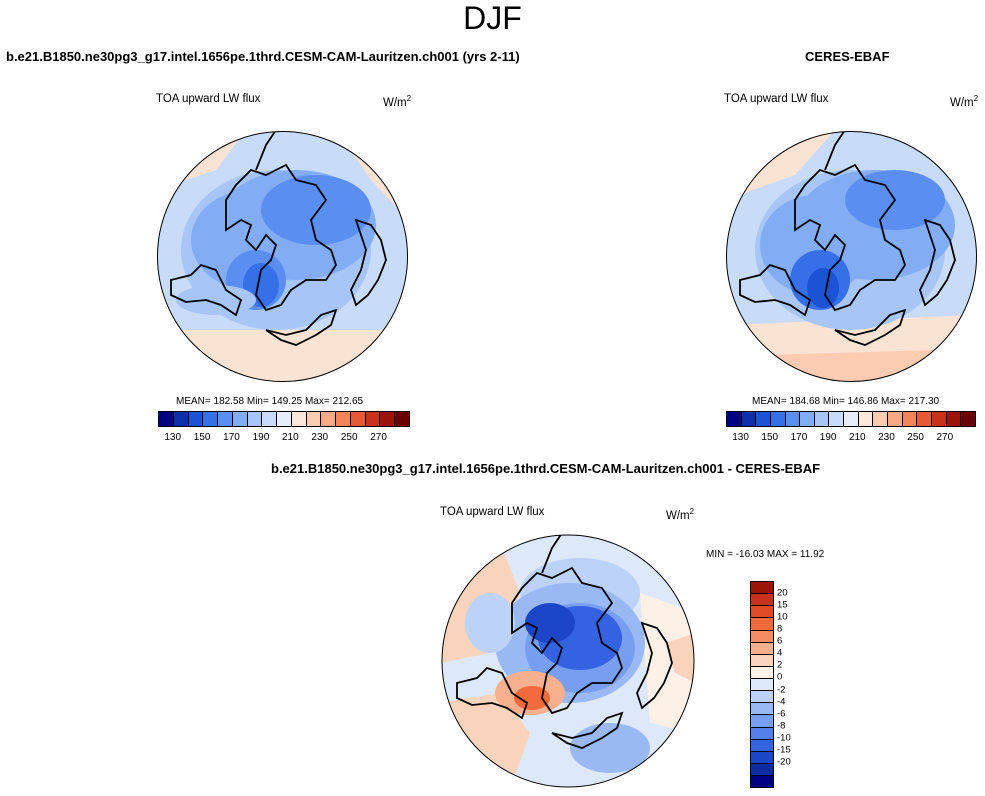 The height and width of the screenshot is (796, 985). What do you see at coordinates (568, 661) in the screenshot?
I see `panel-diff-map` at bounding box center [568, 661].